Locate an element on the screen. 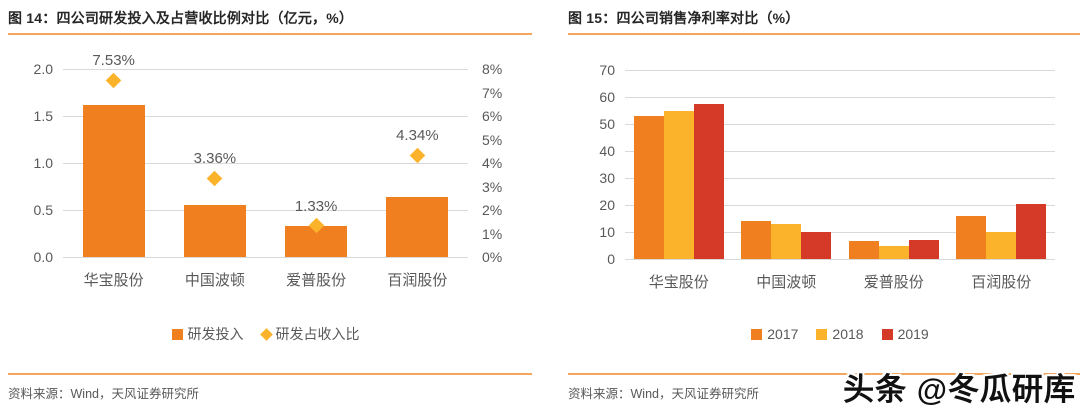 This screenshot has width=1080, height=413. figure-14-title: 图 14：四公司研发投入及占营收比例对比（亿元，%） is located at coordinates (181, 18).